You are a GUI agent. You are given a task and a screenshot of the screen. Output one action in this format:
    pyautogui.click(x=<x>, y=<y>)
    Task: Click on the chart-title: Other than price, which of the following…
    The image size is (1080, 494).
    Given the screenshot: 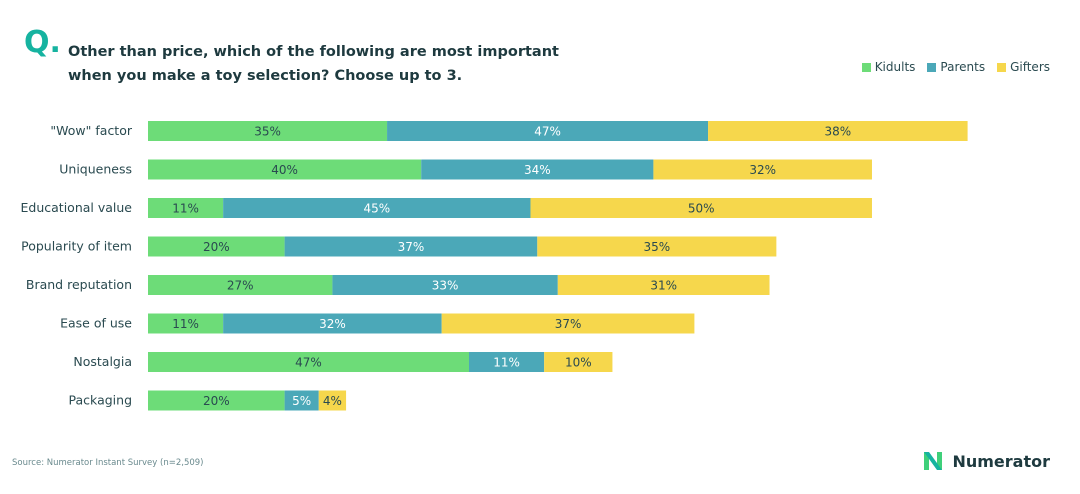 What is the action you would take?
    pyautogui.click(x=368, y=64)
    